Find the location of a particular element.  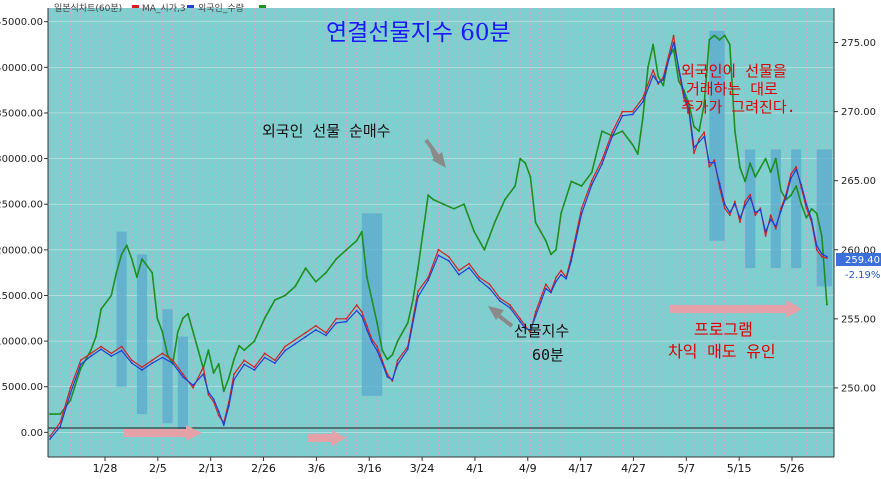

y-right-tick-label: 255.00 is located at coordinates (858, 319).